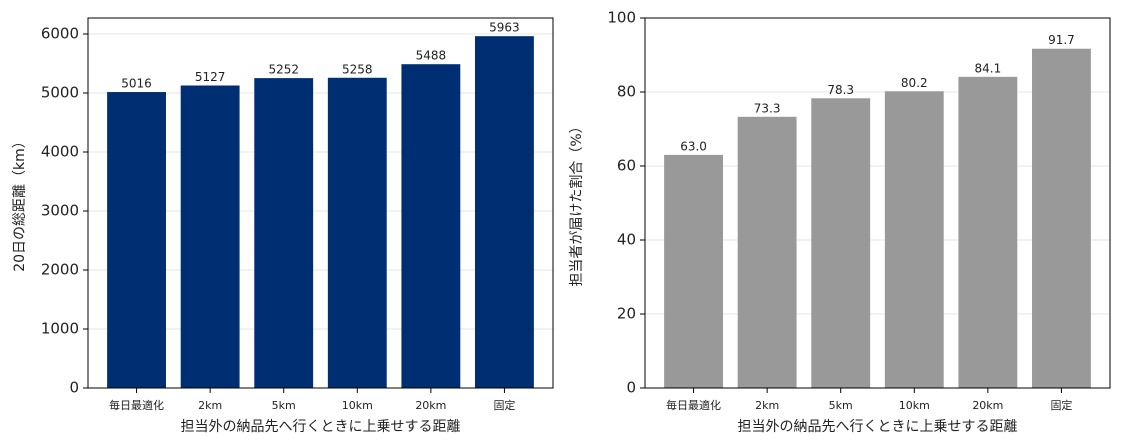  Describe the element at coordinates (136, 84) in the screenshot. I see `value-label: 5016` at that location.